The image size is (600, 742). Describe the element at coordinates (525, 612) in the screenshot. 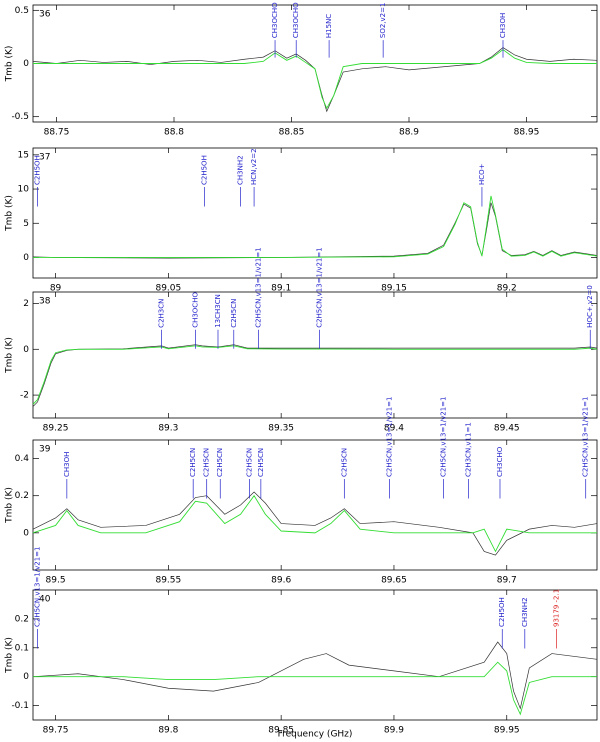

I see `line-label: CH3NH2` at that location.